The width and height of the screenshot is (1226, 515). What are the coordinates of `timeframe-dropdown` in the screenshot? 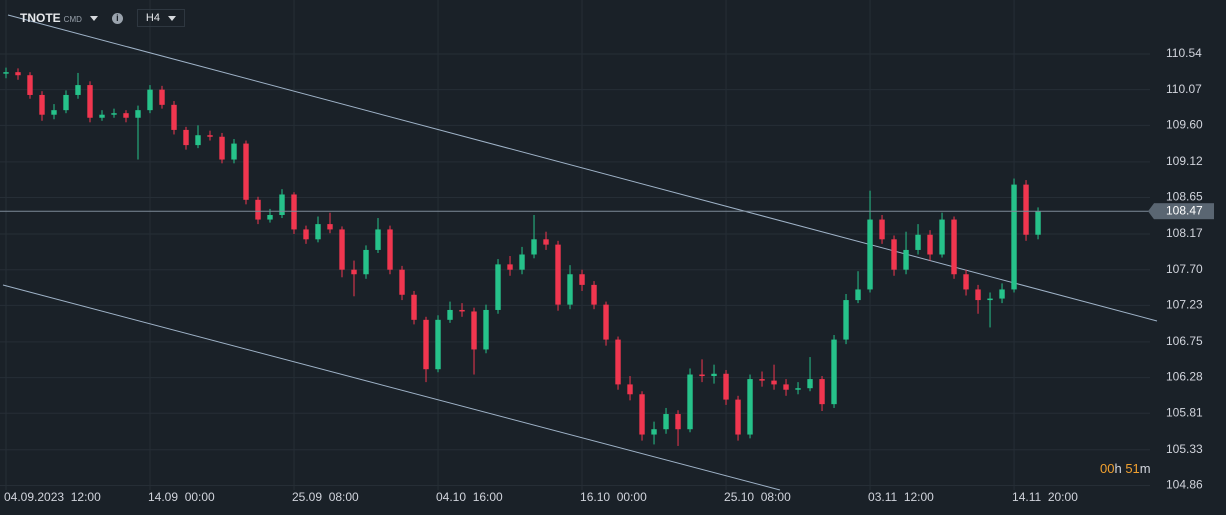 It's located at (171, 18).